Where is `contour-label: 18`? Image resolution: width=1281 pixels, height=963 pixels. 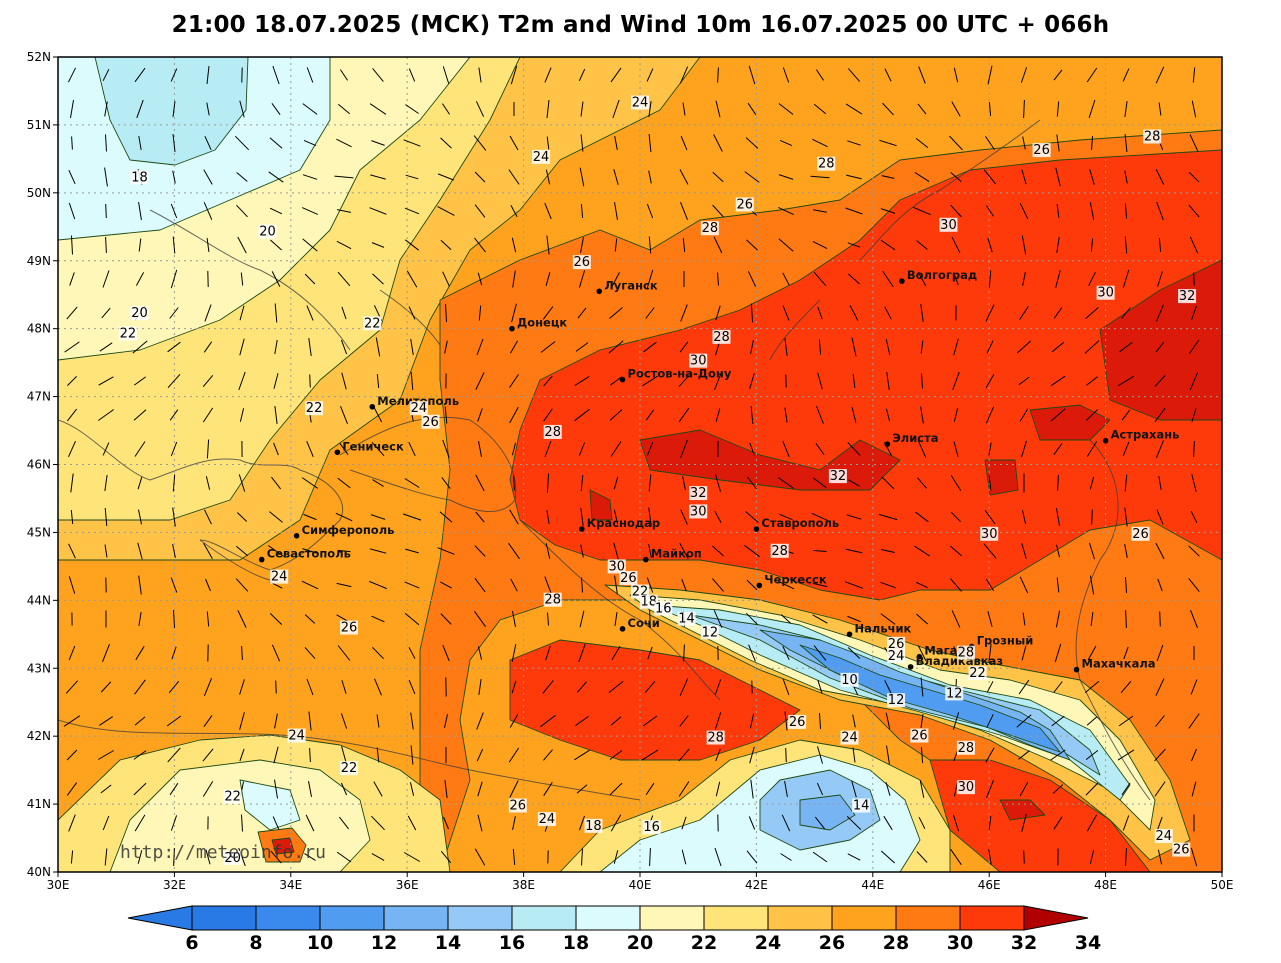 contour-label: 18 is located at coordinates (139, 177).